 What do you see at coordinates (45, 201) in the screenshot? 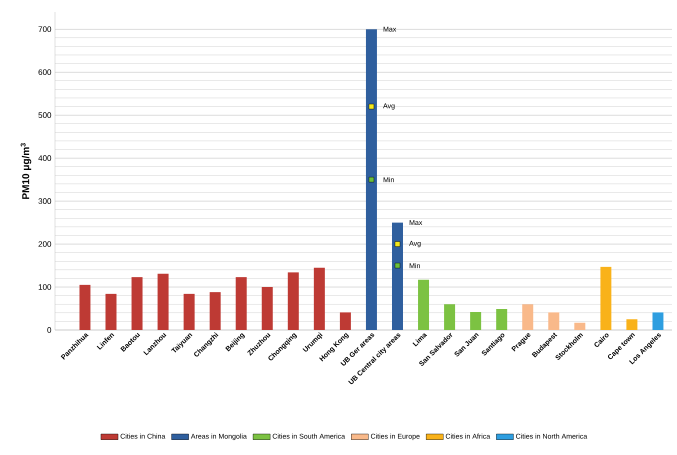
I see `y-tick-label: 300` at bounding box center [45, 201].